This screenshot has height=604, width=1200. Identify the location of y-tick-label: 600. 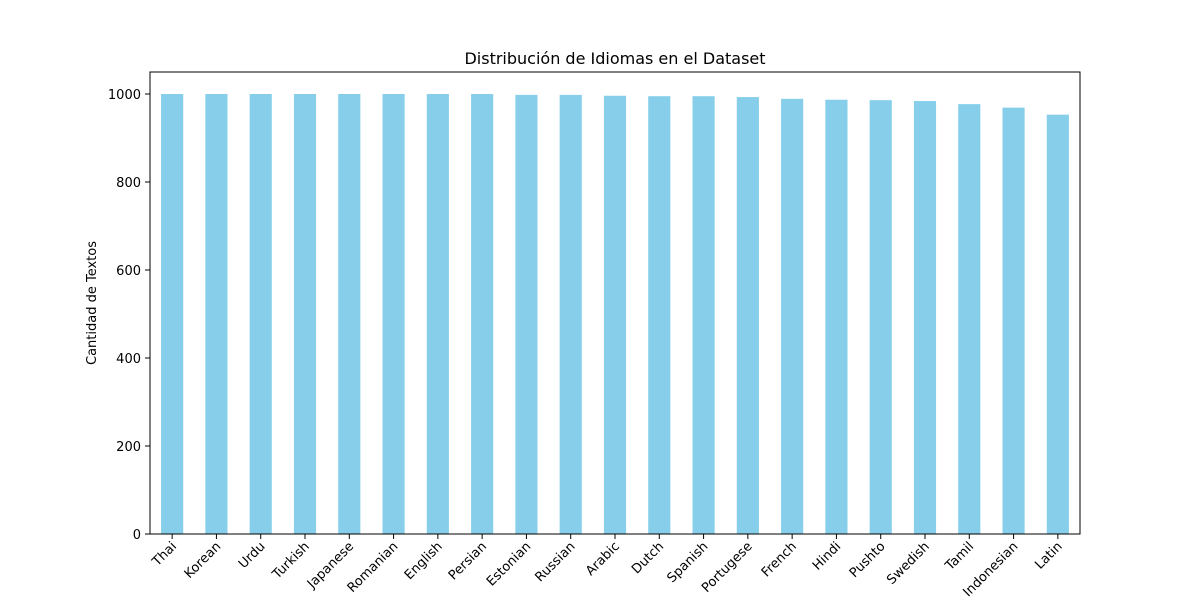
(128, 271).